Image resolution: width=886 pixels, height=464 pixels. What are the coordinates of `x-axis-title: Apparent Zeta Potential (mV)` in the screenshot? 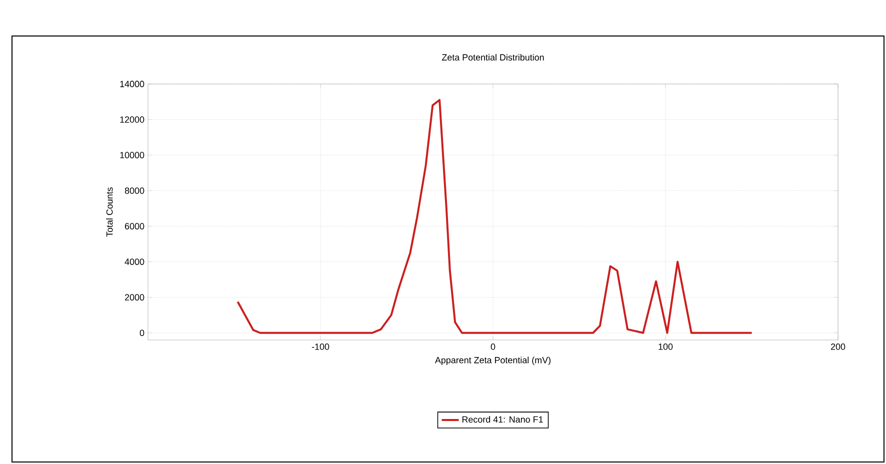 It's located at (492, 361).